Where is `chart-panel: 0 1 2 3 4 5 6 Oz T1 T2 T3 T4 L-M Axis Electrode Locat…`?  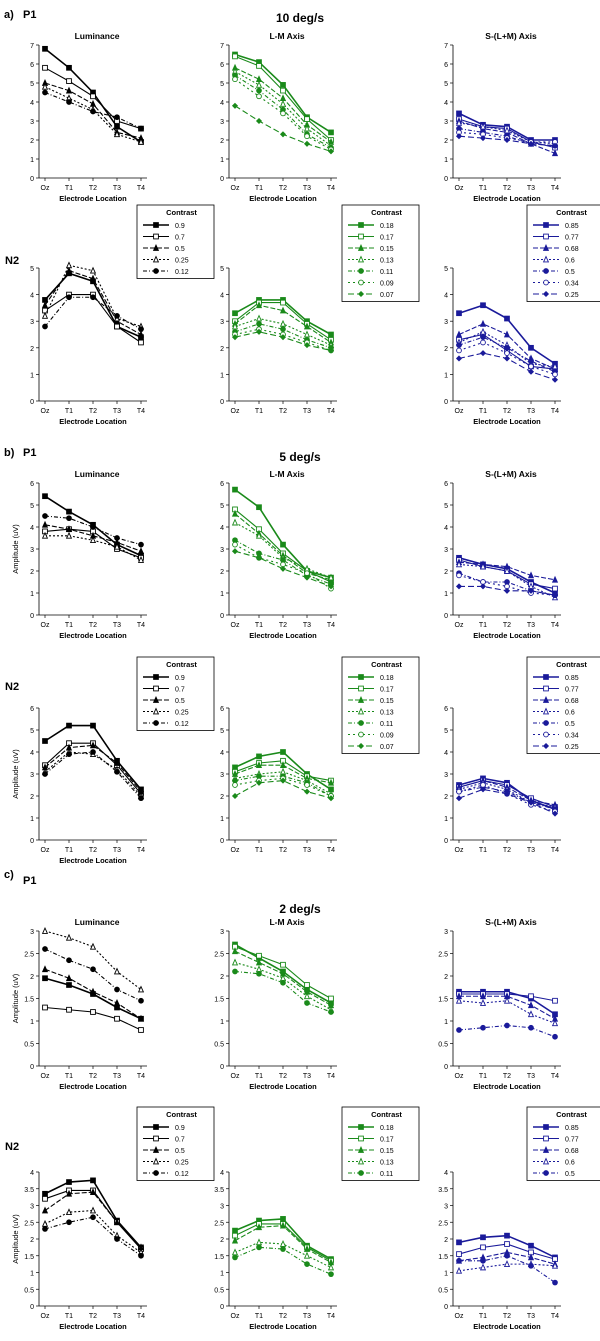 chart-panel: 0 1 2 3 4 5 6 Oz T1 T2 T3 T4 L-M Axis Electrode Locat… is located at coordinates (278, 554).